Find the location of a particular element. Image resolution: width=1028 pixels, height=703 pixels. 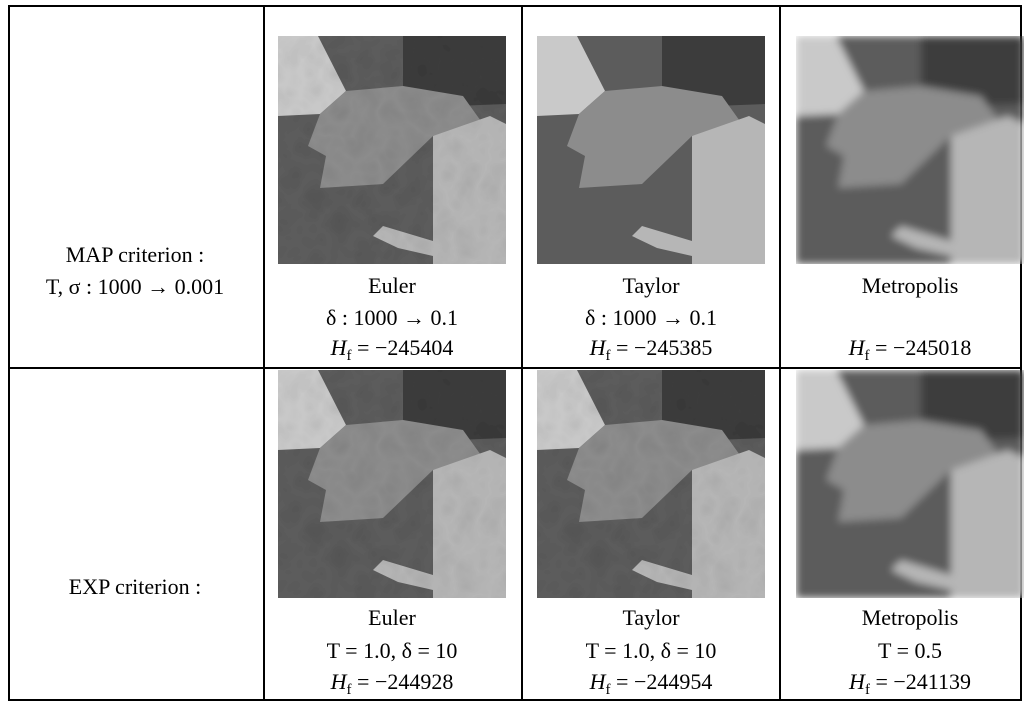

row-label: T, σ : 1000 → 0.001 is located at coordinates (135, 286).